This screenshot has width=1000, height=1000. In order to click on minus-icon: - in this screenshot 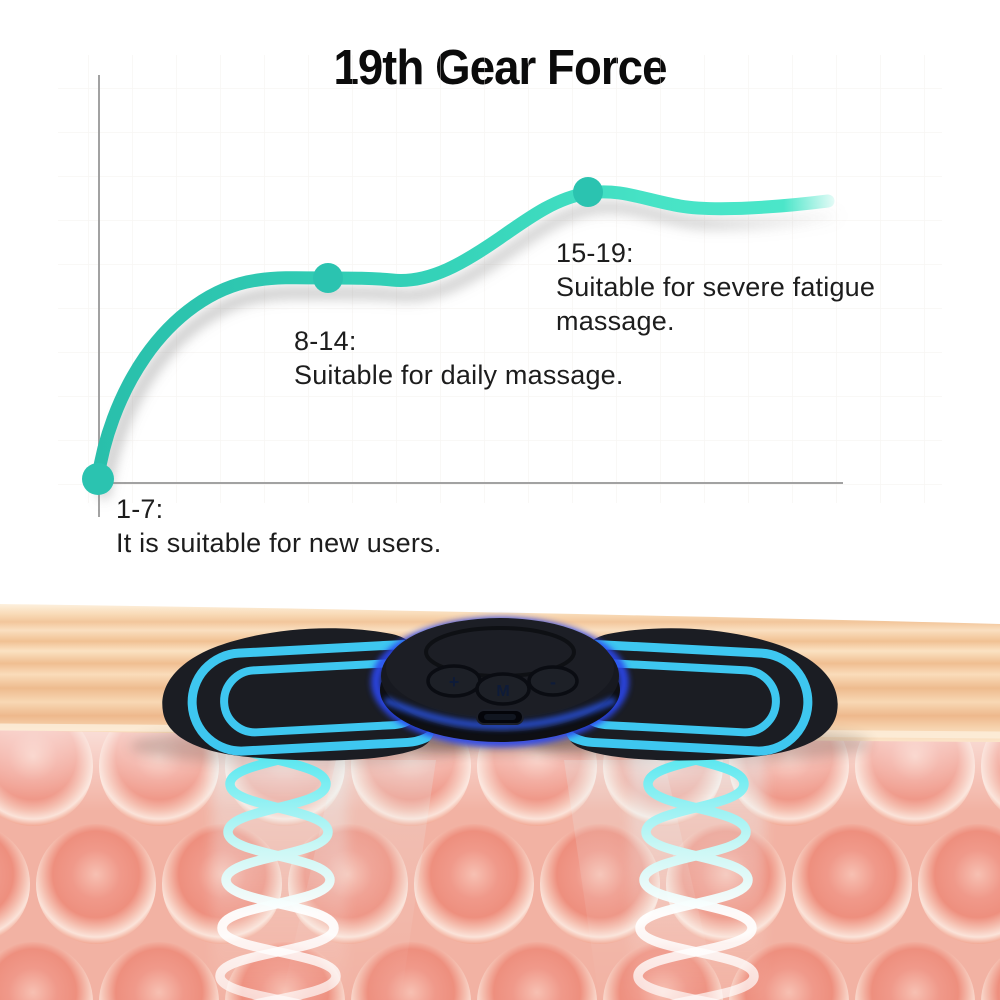, I will do `click(553, 682)`.